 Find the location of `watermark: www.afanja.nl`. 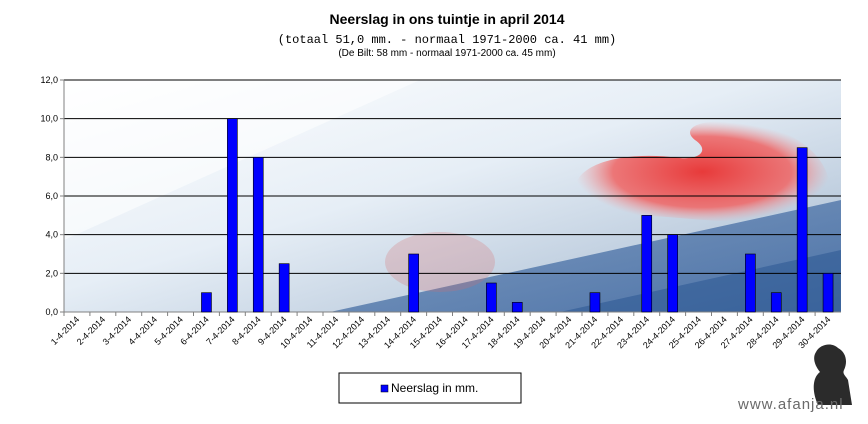

watermark: www.afanja.nl is located at coordinates (790, 404).